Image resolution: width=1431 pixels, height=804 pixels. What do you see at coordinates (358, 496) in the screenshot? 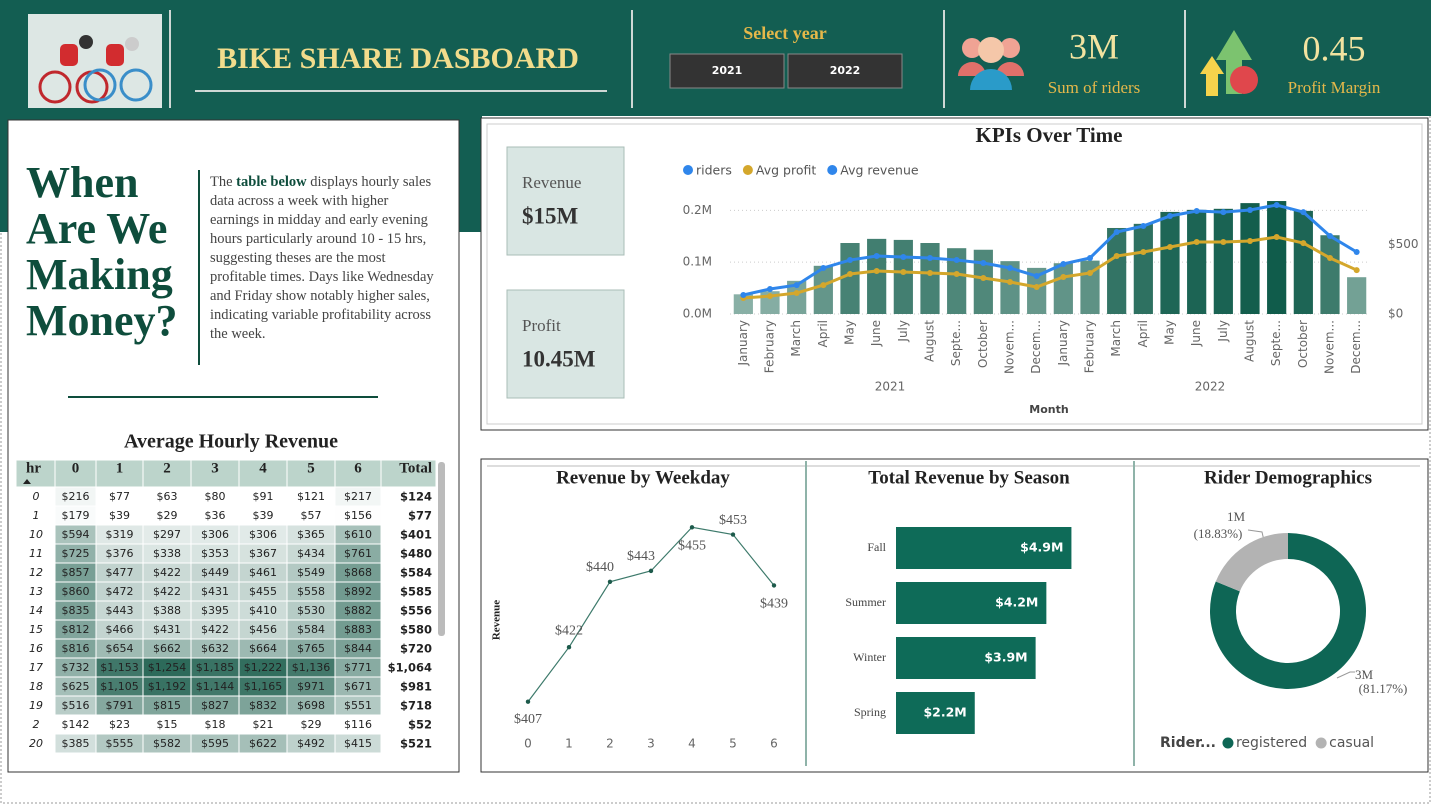
I see `cell-value: $217` at bounding box center [358, 496].